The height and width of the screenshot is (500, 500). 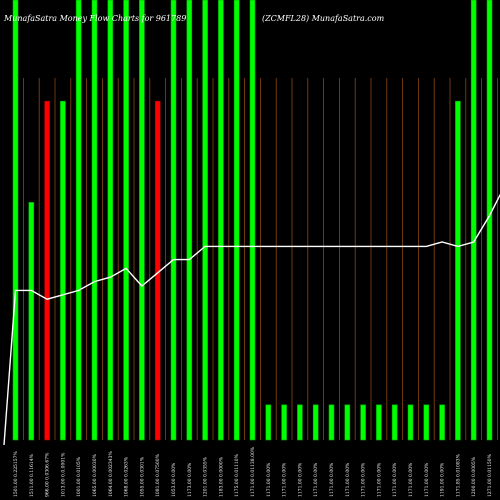 What do you see at coordinates (206, 476) in the screenshot?
I see `x-tick-label: 1201.00 0.0355%` at bounding box center [206, 476].